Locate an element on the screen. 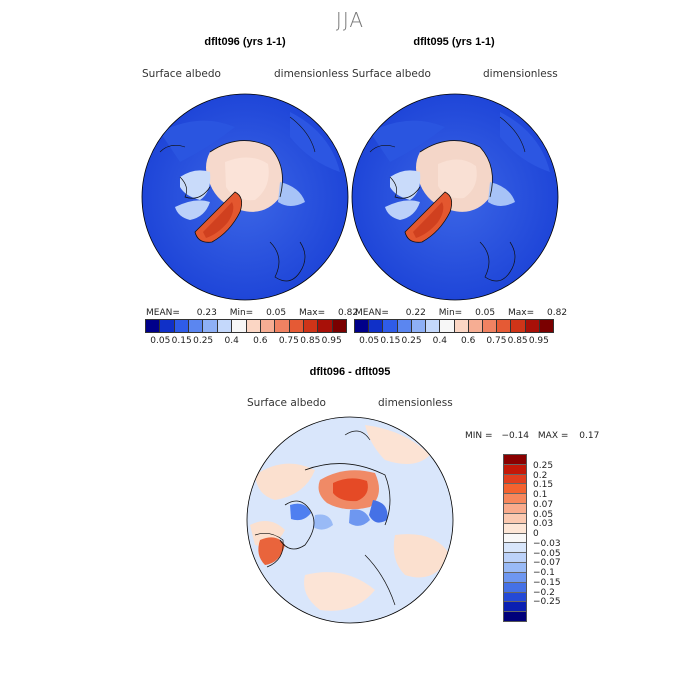  panel-1-min-value: 0.05 is located at coordinates (276, 313).